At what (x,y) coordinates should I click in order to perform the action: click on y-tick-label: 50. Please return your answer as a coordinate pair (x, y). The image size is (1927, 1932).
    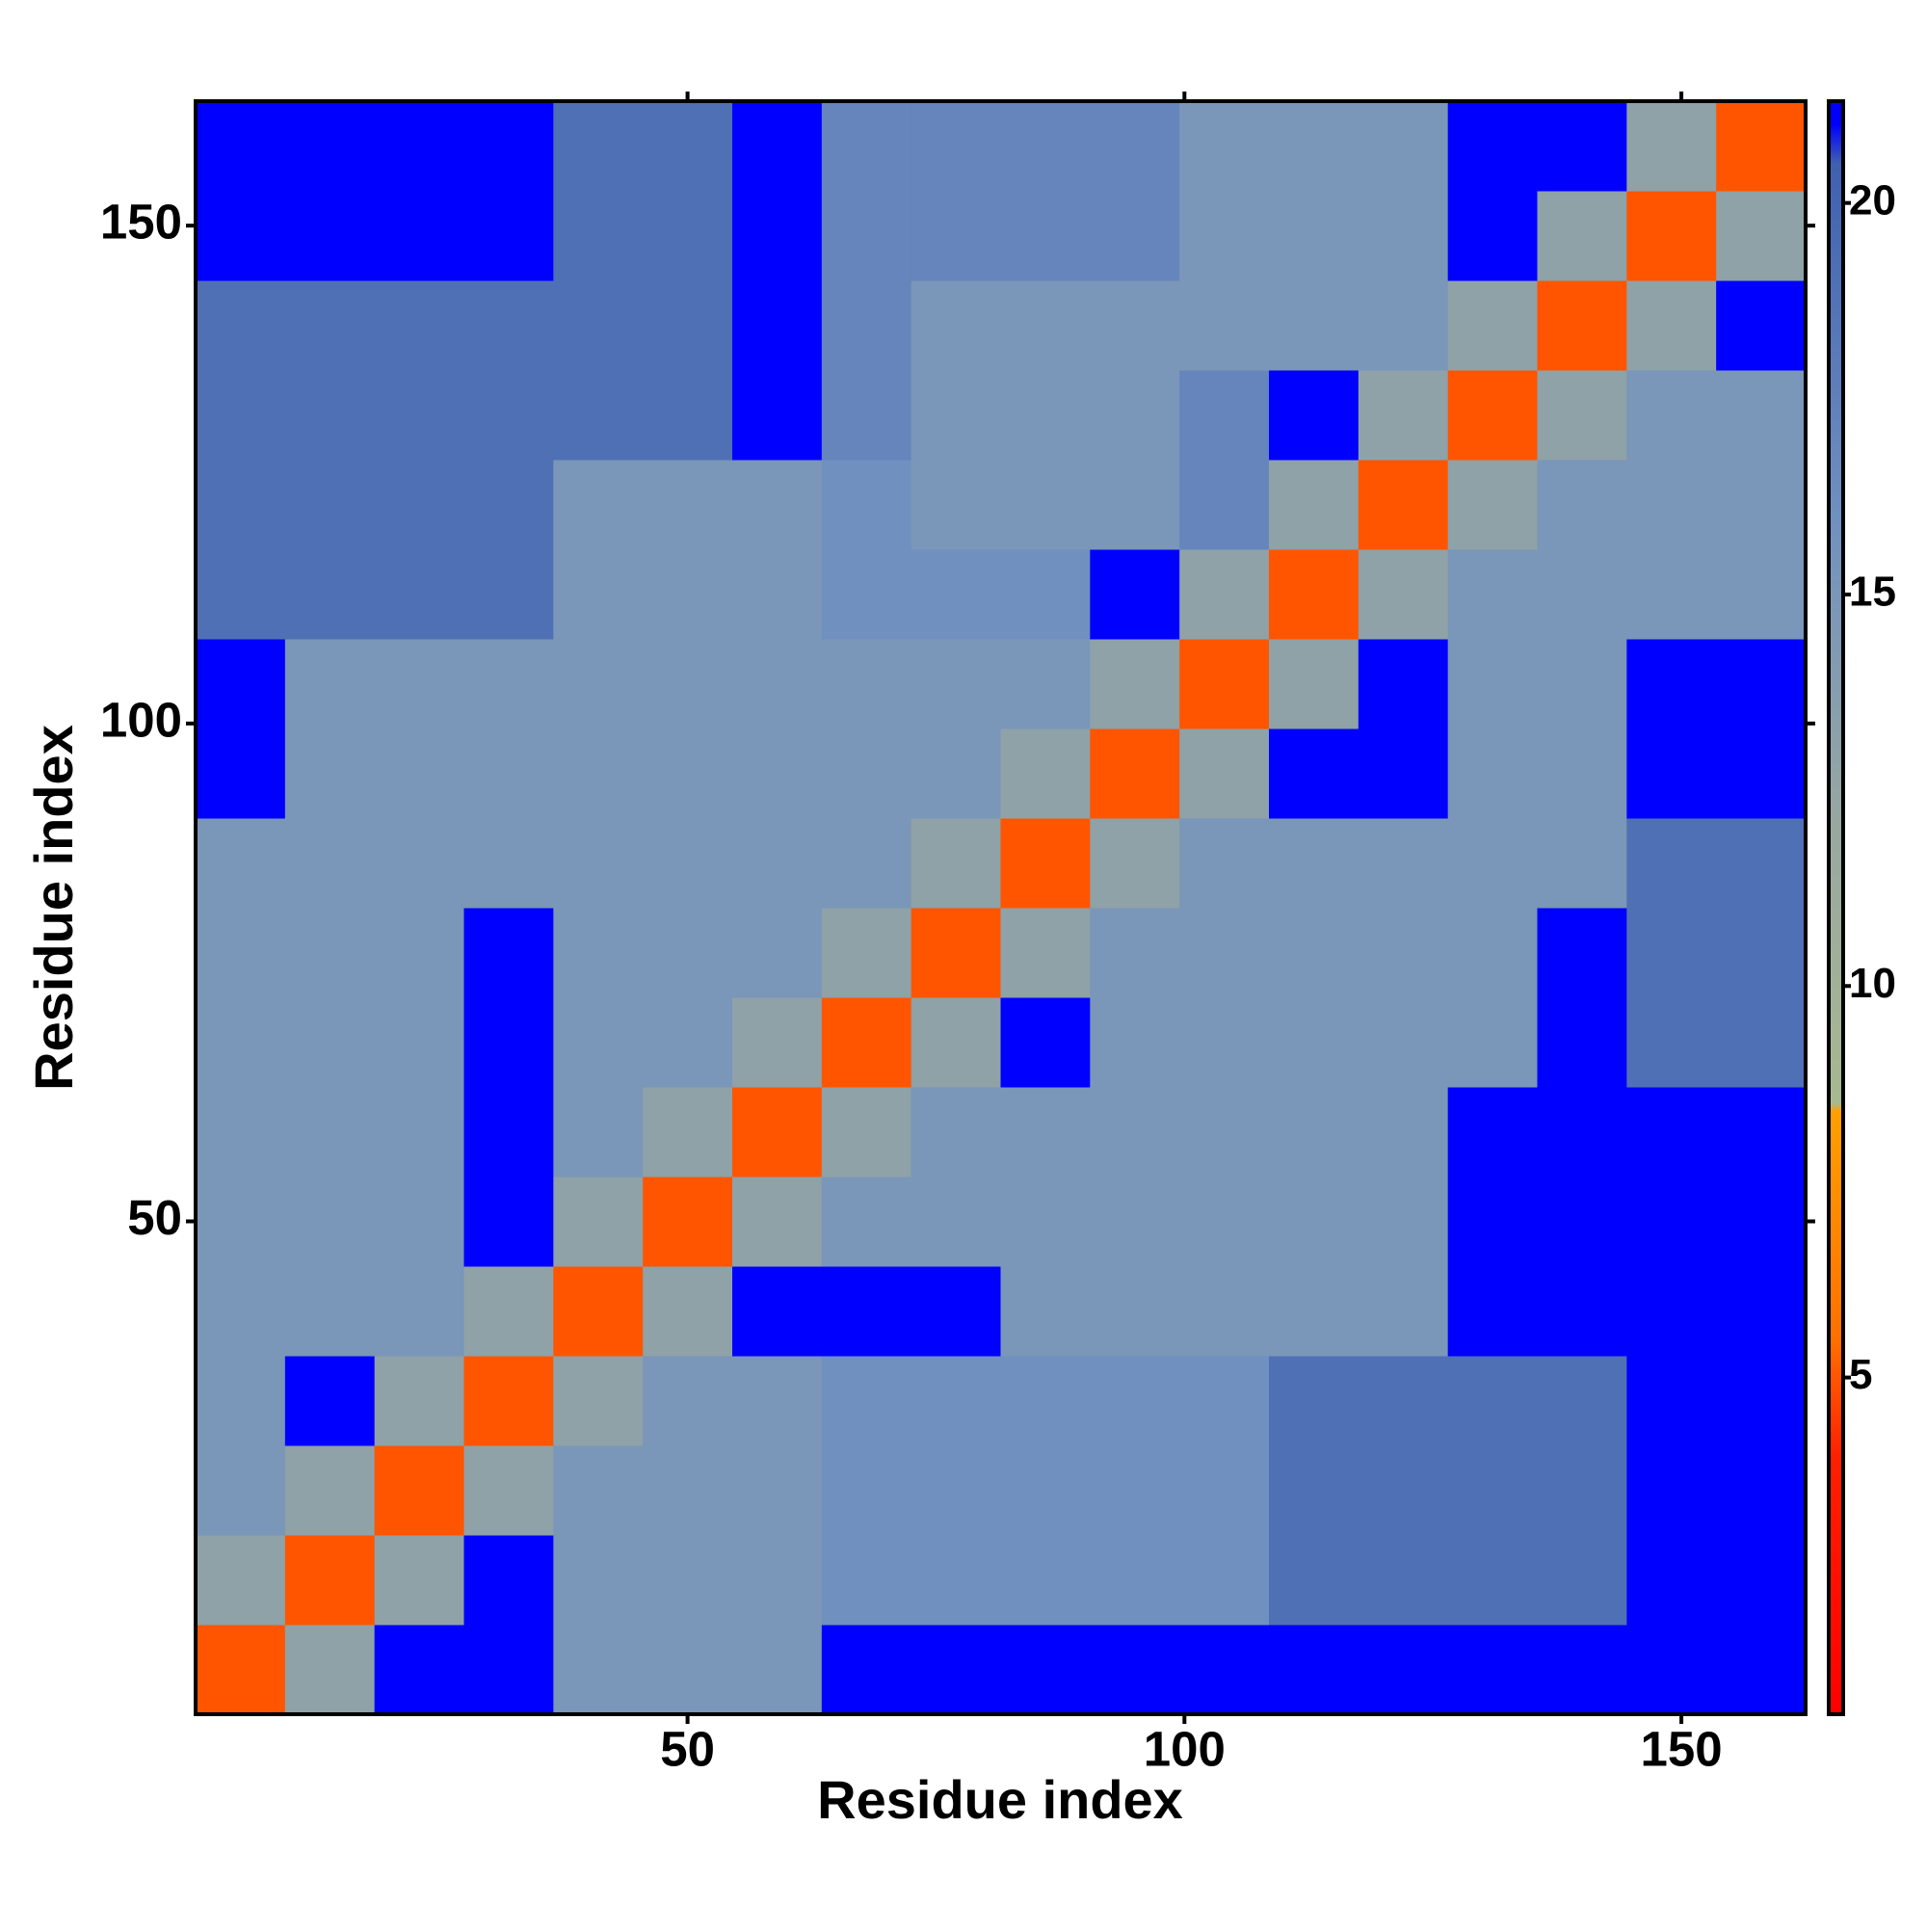
    Looking at the image, I should click on (154, 1217).